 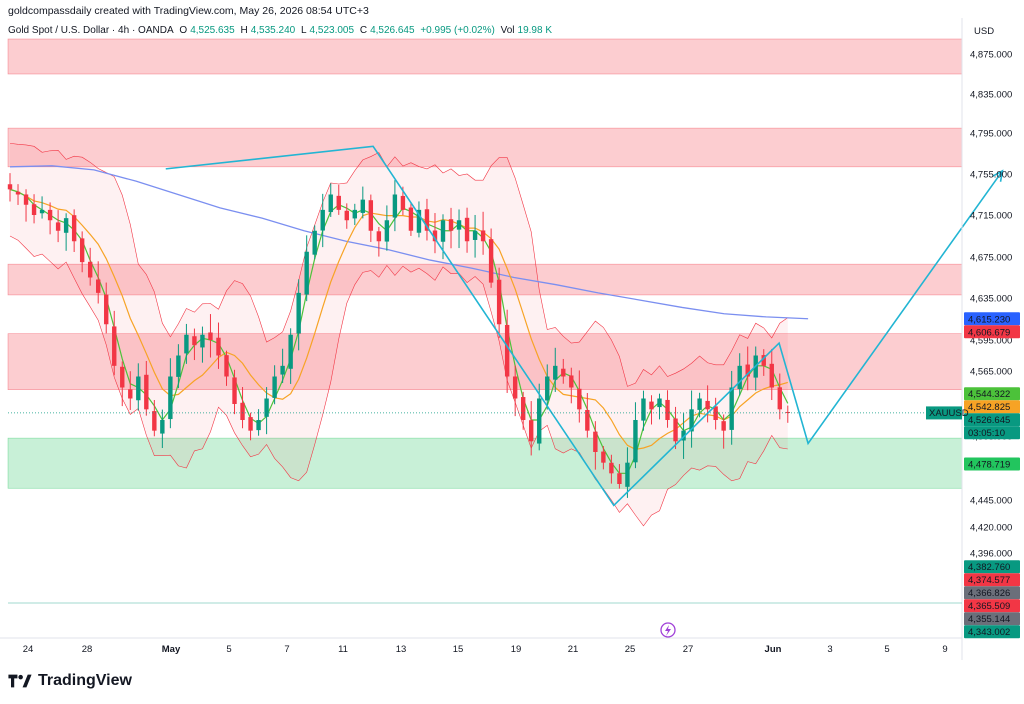 I want to click on price-label-text: 4,374.577, so click(x=989, y=580).